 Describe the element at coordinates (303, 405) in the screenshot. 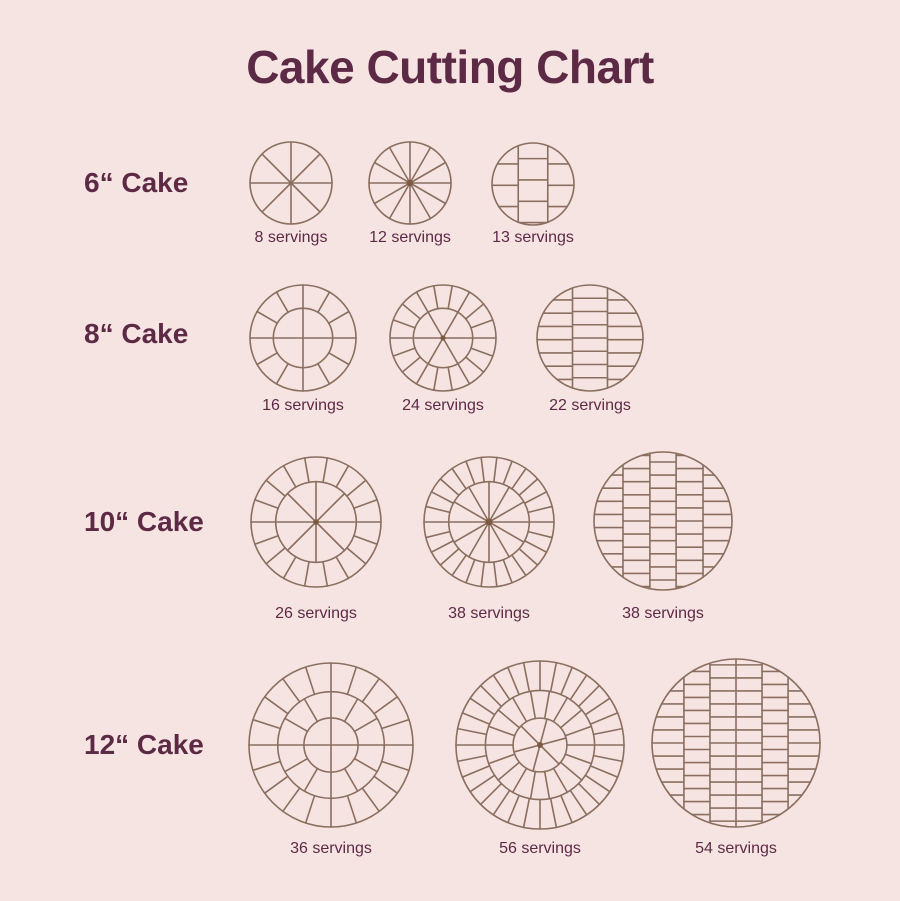

I see `servings-caption: 16 servings` at that location.